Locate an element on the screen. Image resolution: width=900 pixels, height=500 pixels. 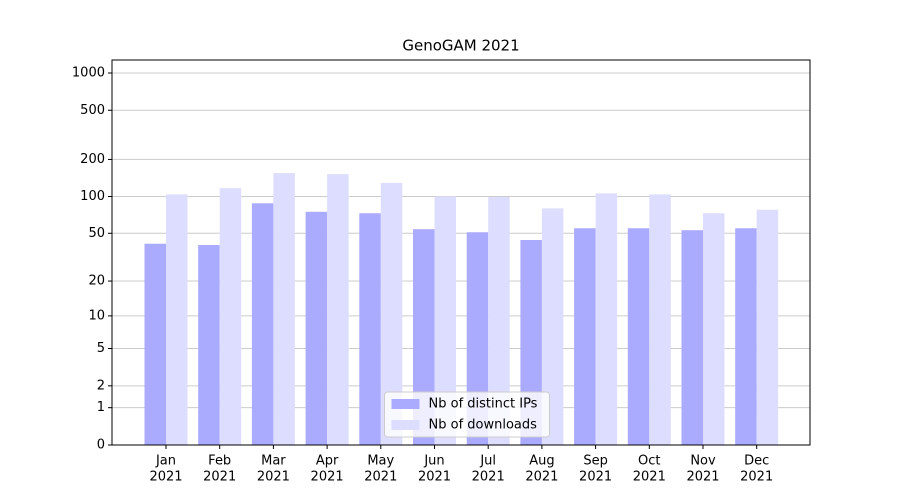
y-tick-label: 100 is located at coordinates (92, 196).